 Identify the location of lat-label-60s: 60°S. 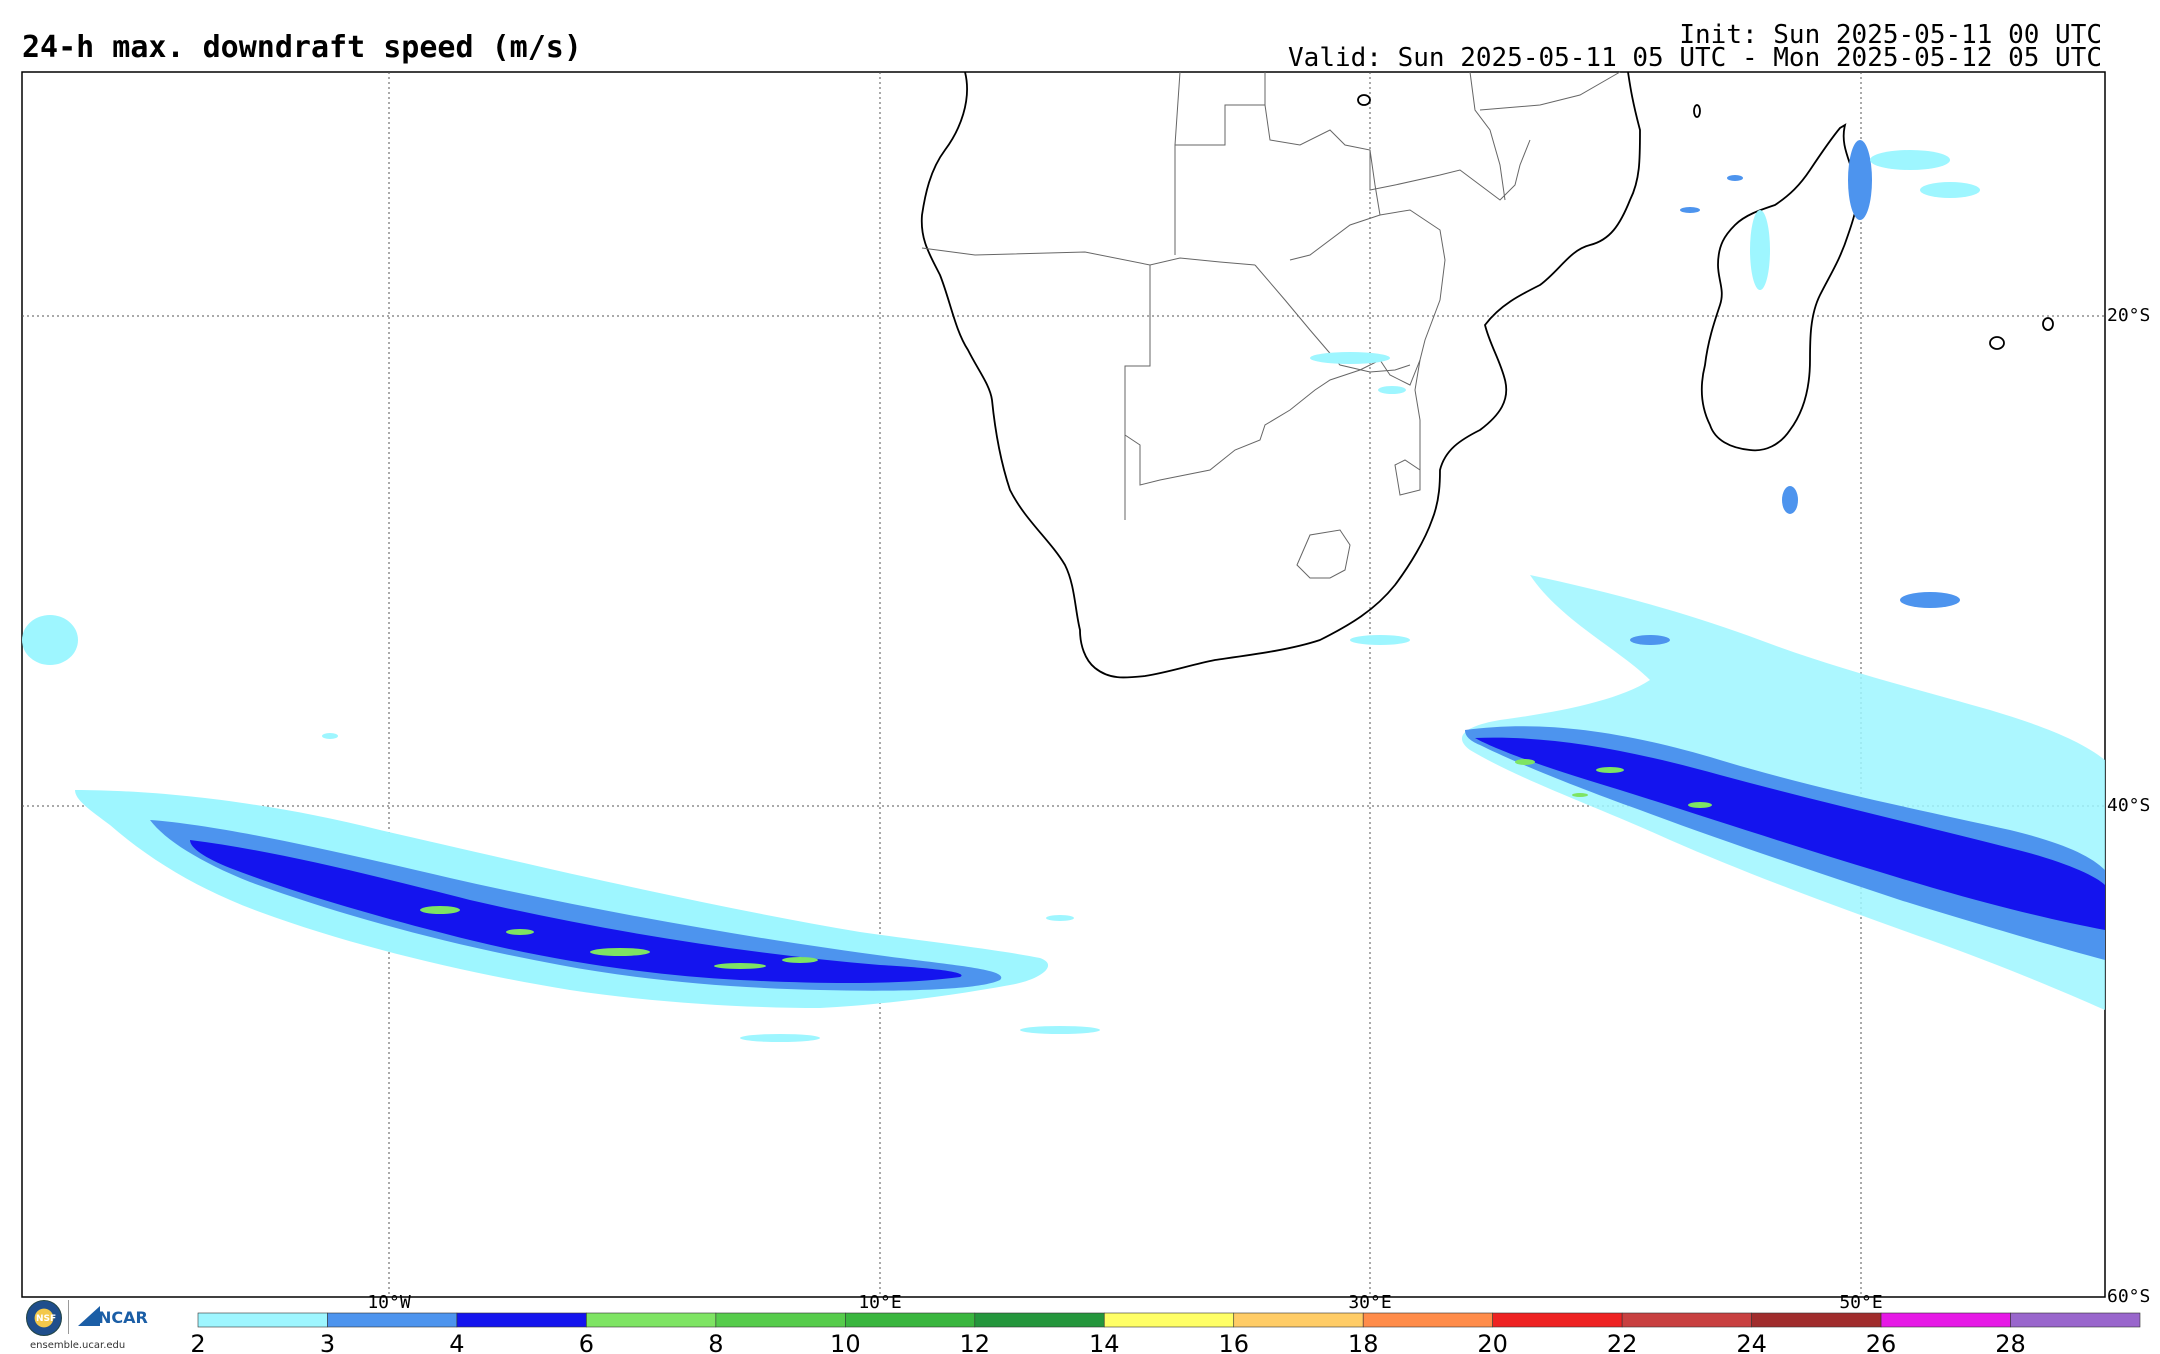
(2128, 1296).